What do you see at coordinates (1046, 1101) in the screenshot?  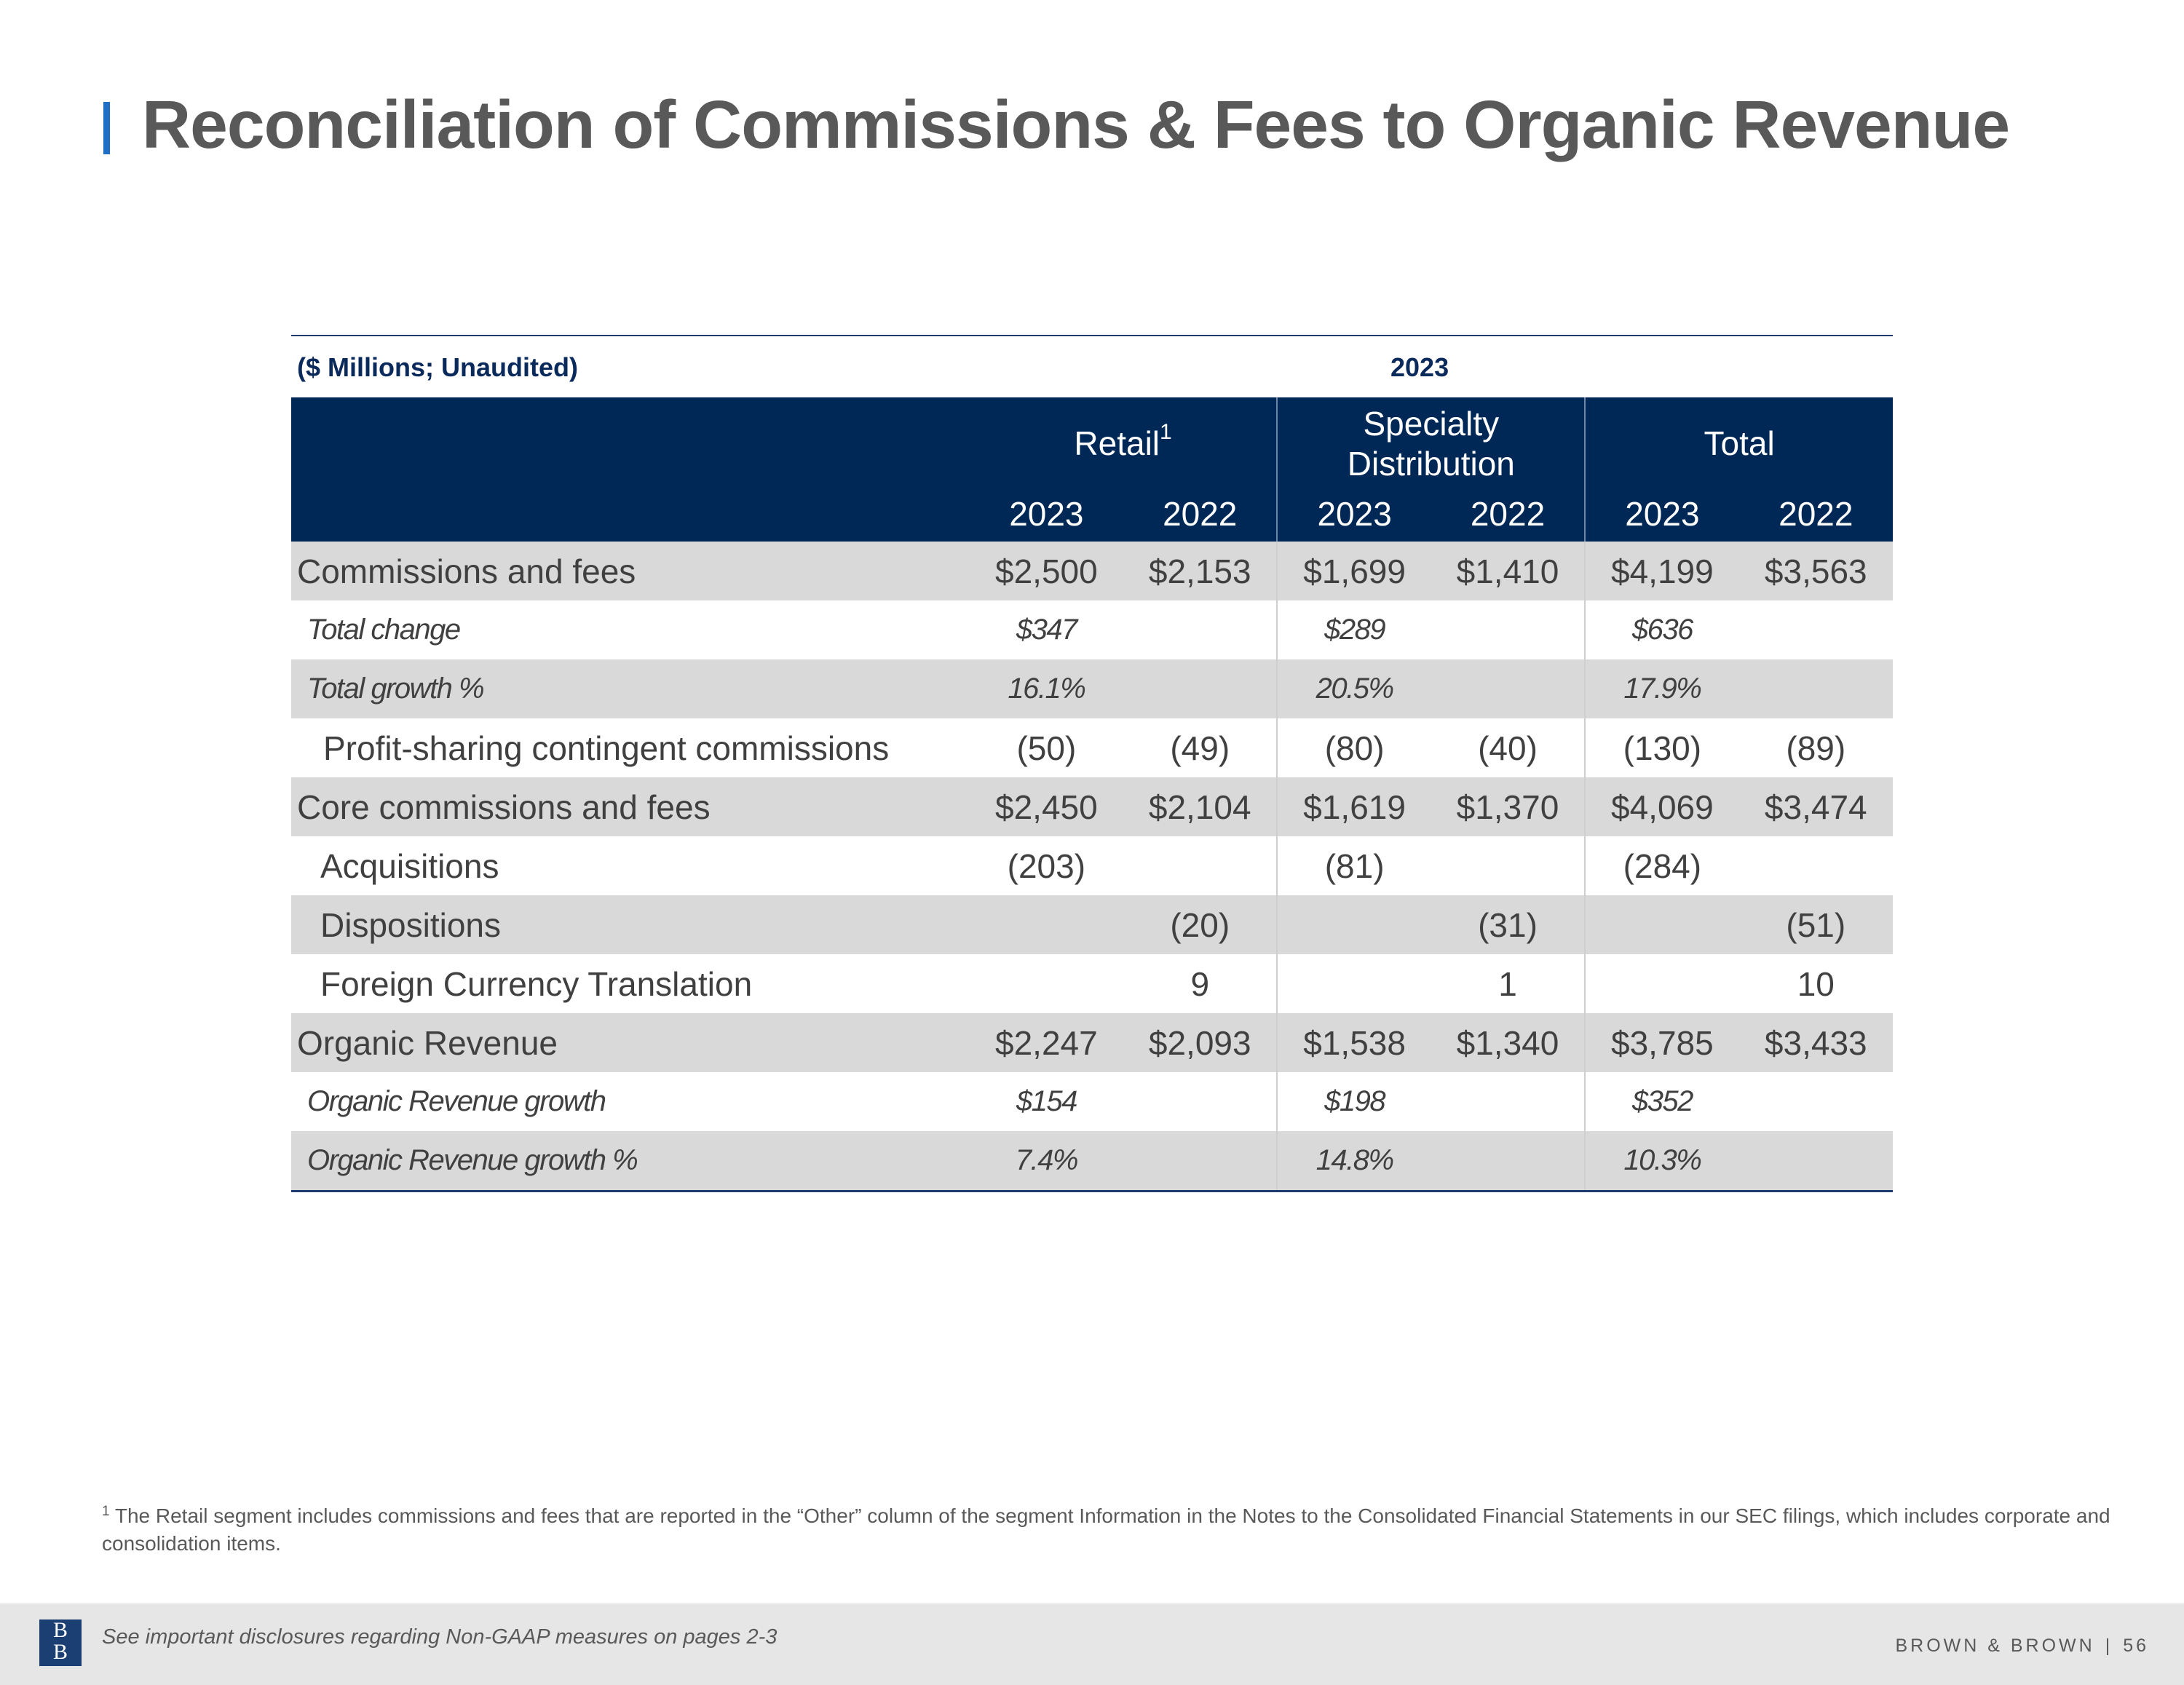 I see `table-cell: $154` at bounding box center [1046, 1101].